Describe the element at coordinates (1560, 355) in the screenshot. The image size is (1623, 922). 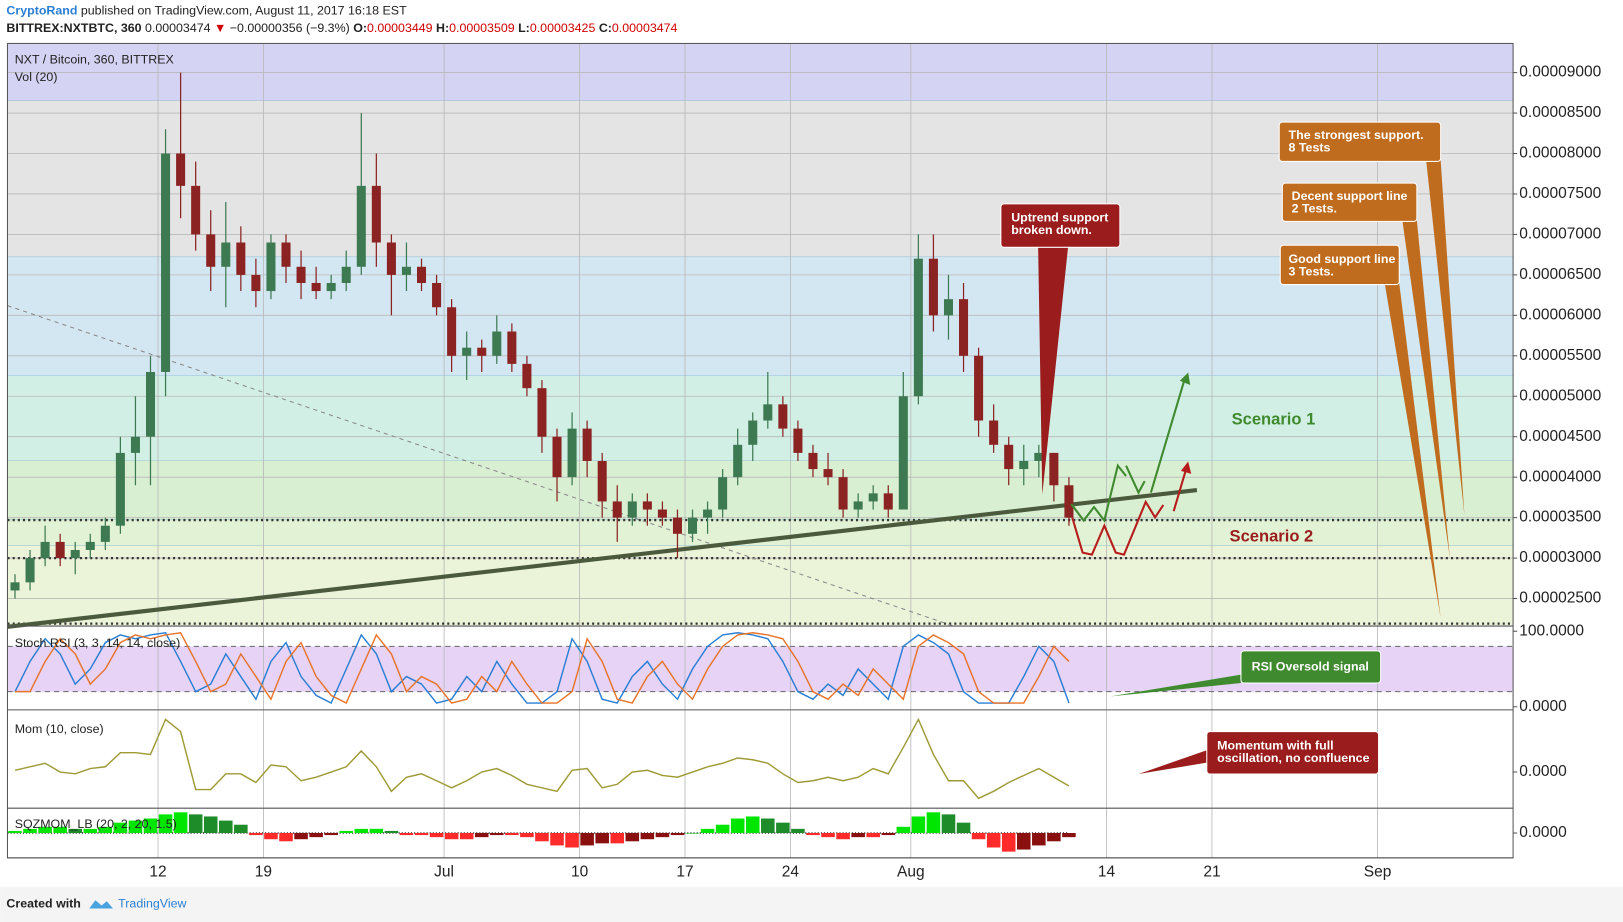
I see `y-tick-label: 0.00005500` at that location.